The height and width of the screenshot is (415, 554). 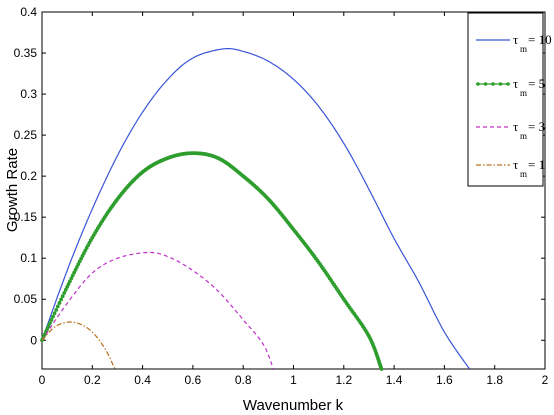 I want to click on y-tick-label: 0.4, so click(x=28, y=12).